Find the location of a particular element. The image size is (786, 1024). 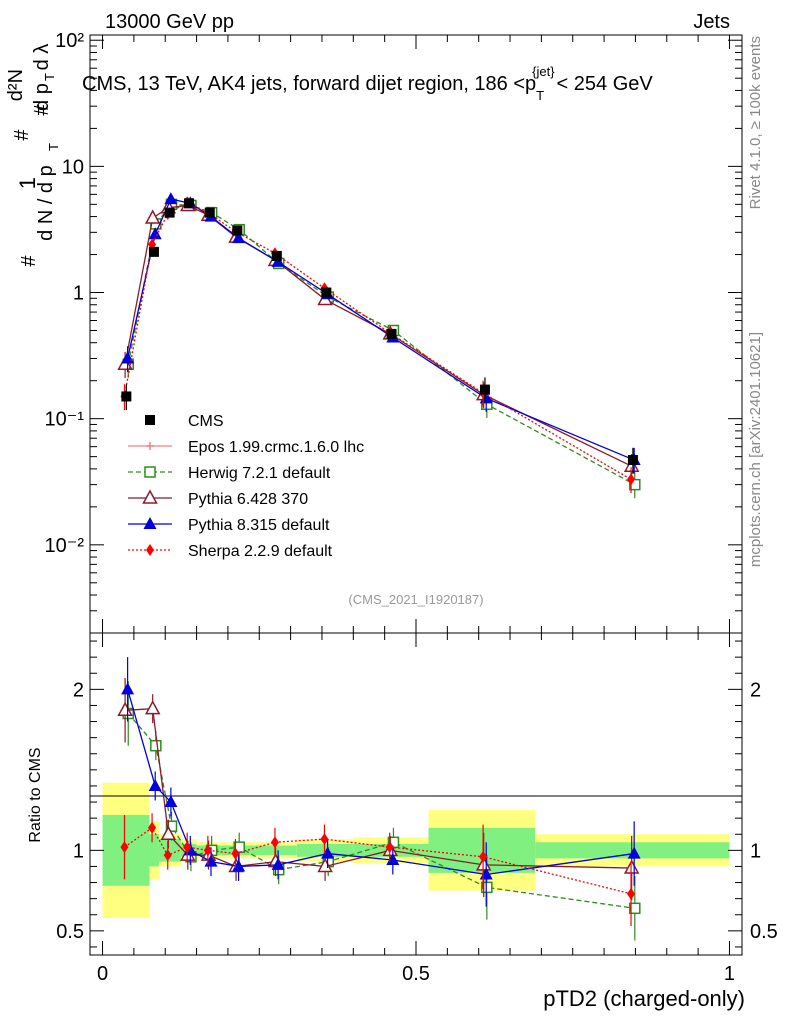

jets-label: Jets is located at coordinates (711, 22).